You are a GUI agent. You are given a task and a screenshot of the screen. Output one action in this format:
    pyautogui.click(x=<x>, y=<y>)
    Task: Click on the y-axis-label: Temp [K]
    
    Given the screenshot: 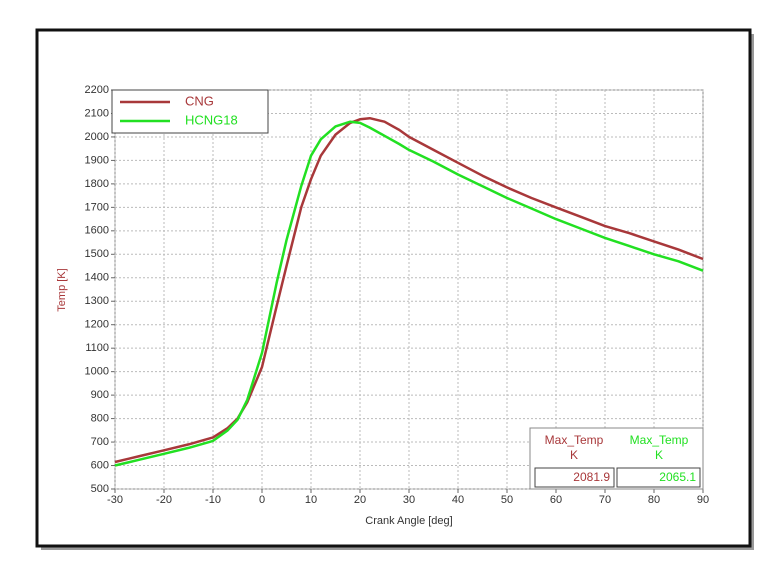 What is the action you would take?
    pyautogui.click(x=62, y=289)
    